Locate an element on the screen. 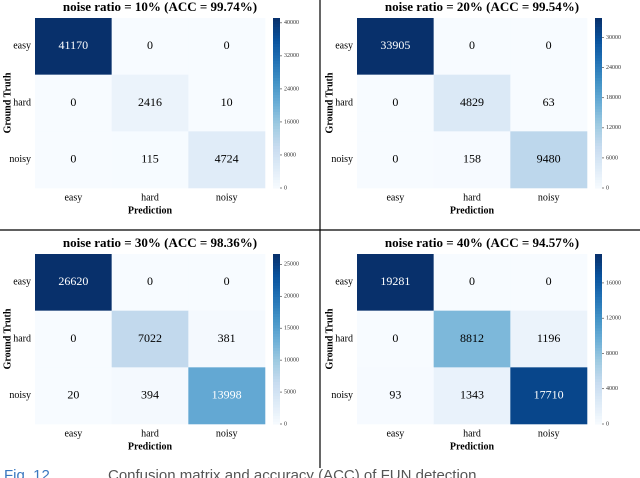 This screenshot has height=478, width=640. cell-value: 8812 is located at coordinates (472, 338).